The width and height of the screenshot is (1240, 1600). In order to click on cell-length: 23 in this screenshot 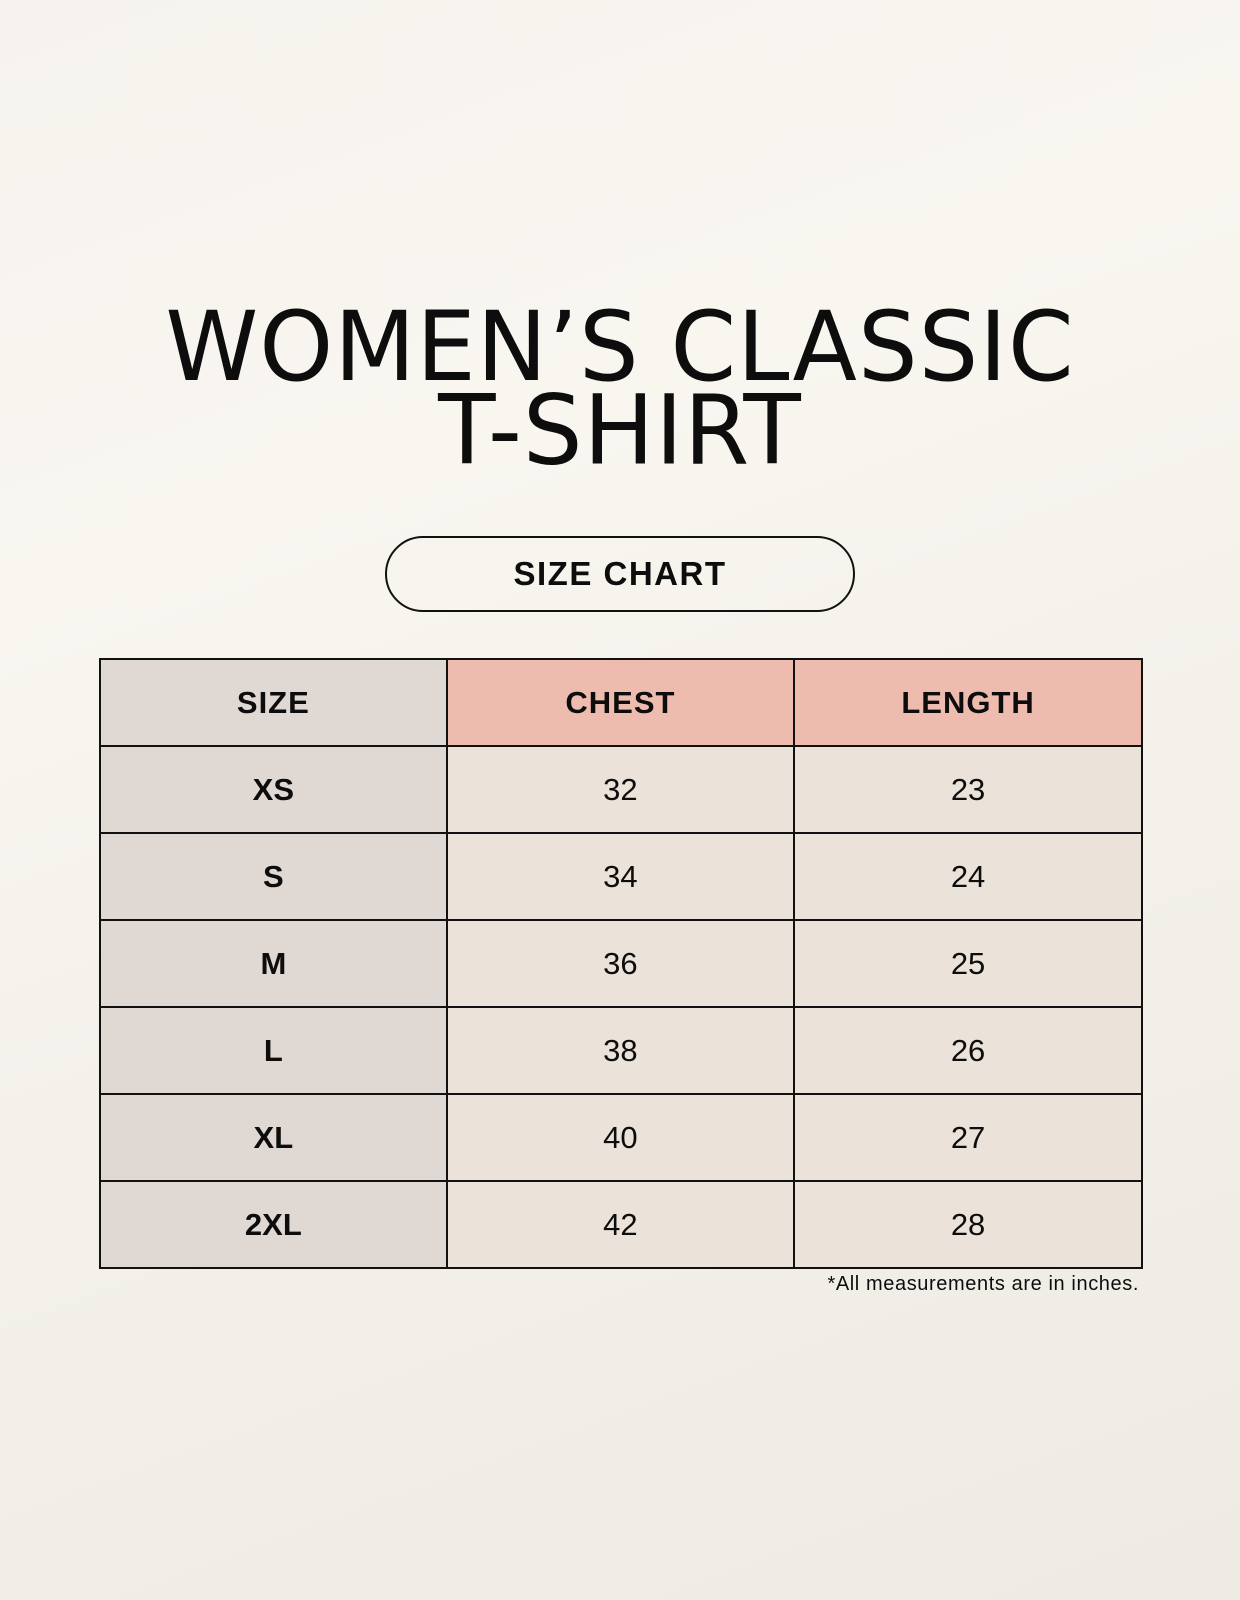, I will do `click(968, 789)`.